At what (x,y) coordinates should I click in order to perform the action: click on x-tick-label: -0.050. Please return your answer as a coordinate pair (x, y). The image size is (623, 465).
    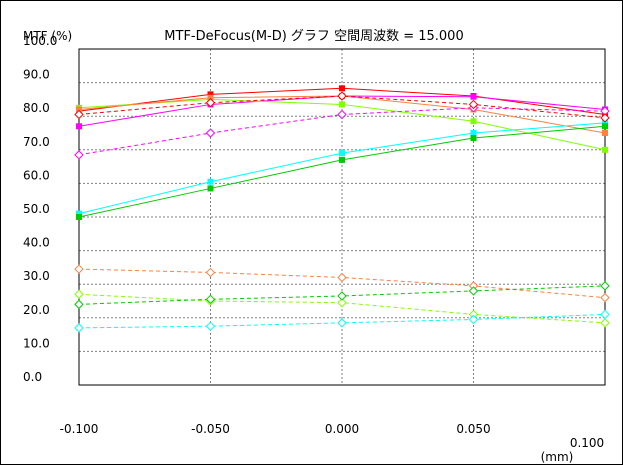
    Looking at the image, I should click on (210, 429).